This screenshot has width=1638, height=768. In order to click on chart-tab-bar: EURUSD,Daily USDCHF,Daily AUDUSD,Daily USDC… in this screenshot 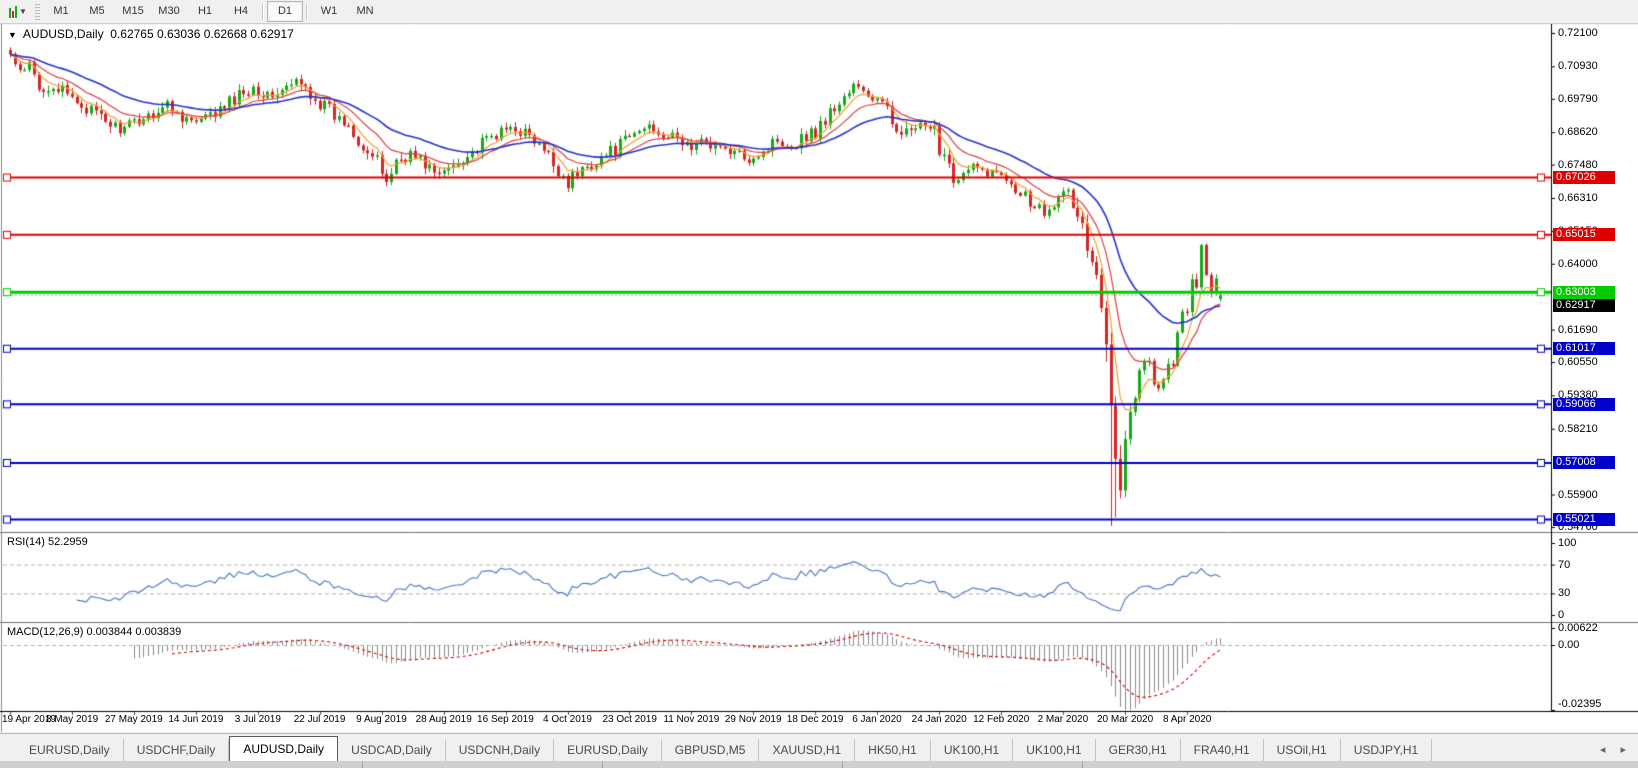, I will do `click(819, 747)`.